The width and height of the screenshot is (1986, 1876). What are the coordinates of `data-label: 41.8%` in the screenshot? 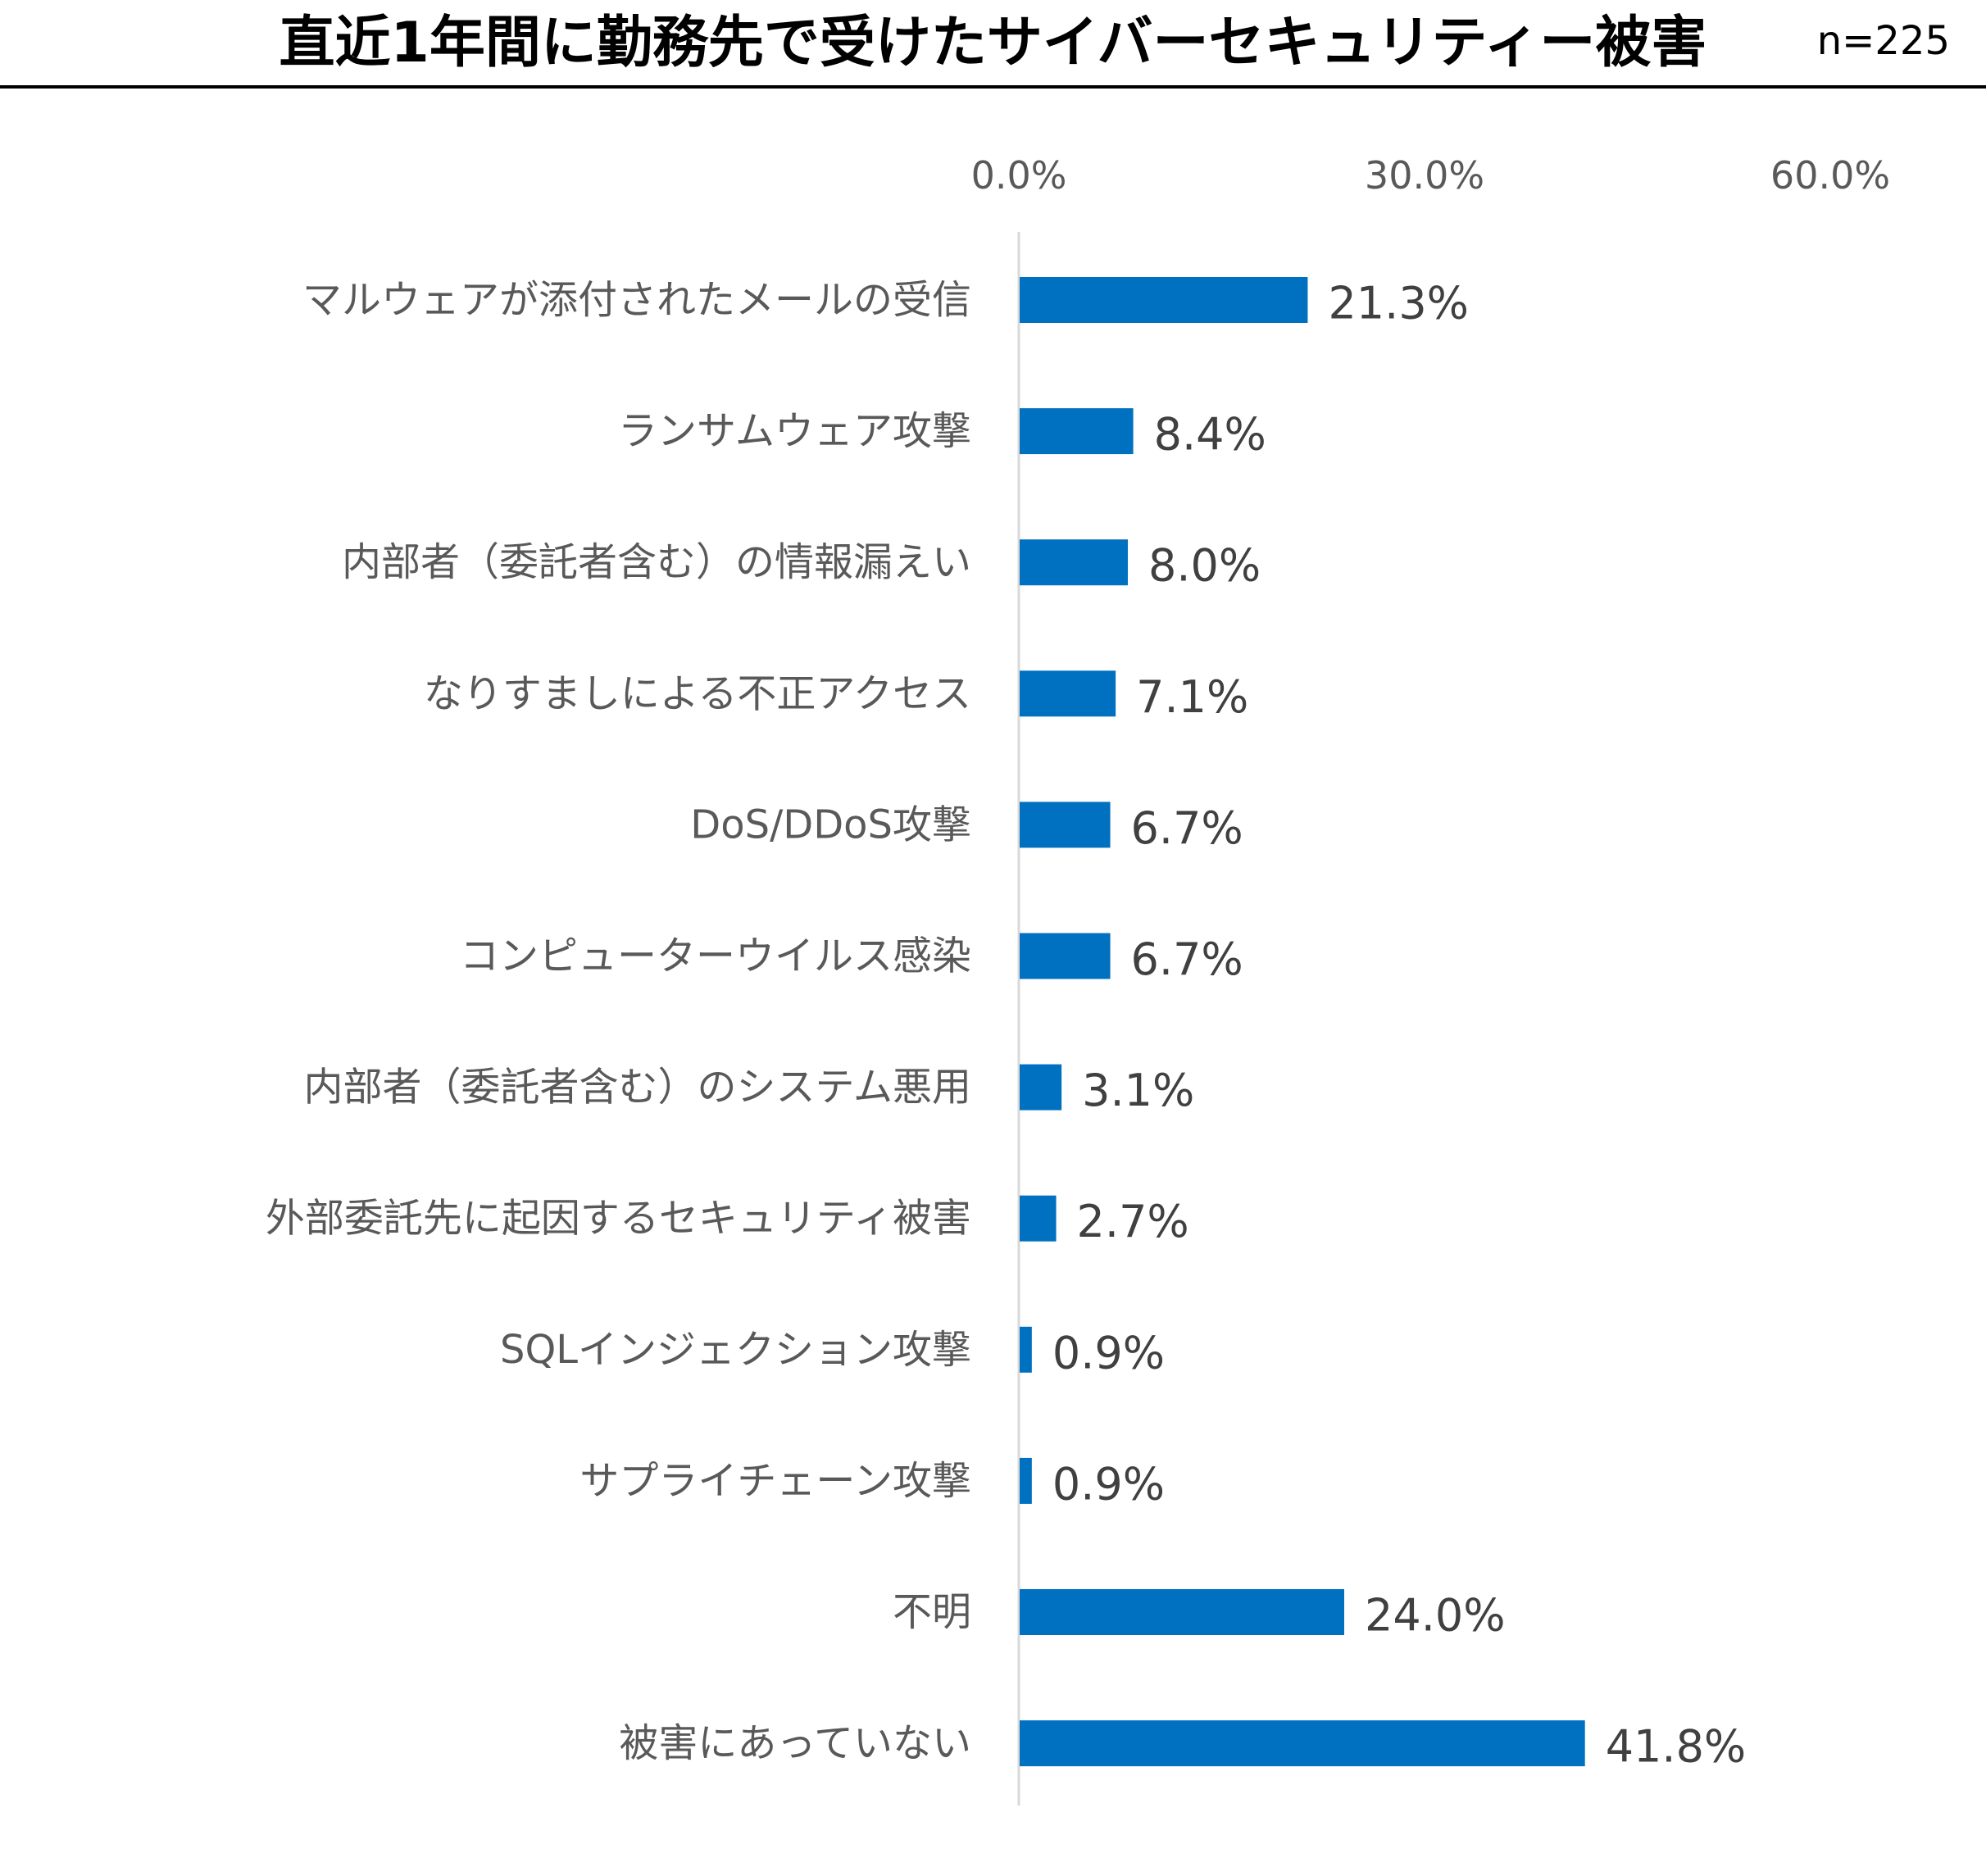 It's located at (1676, 1747).